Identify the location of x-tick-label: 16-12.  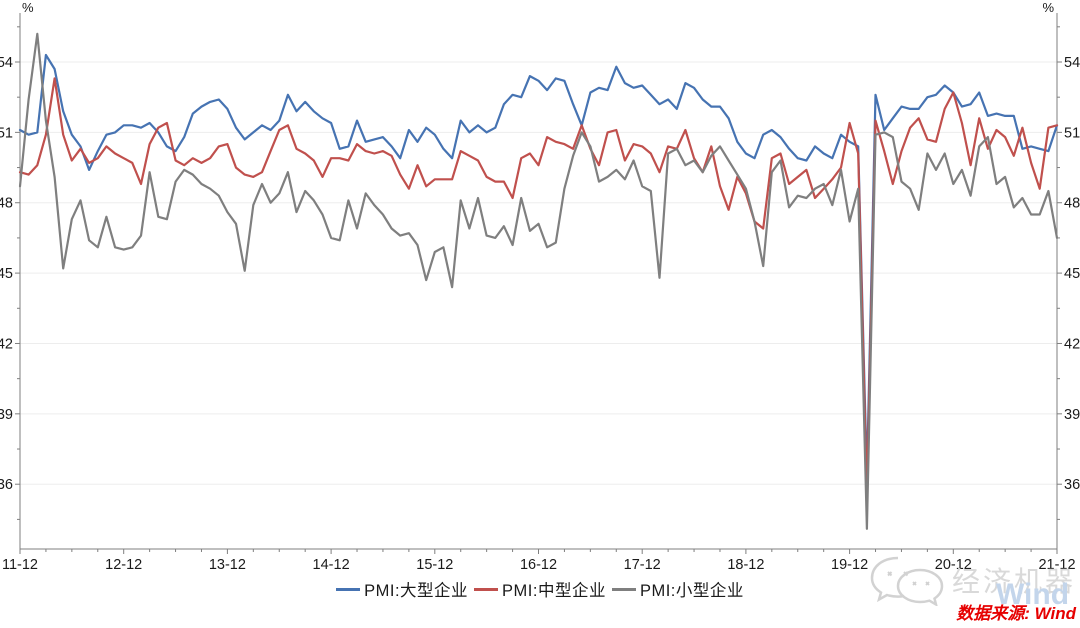
(538, 565).